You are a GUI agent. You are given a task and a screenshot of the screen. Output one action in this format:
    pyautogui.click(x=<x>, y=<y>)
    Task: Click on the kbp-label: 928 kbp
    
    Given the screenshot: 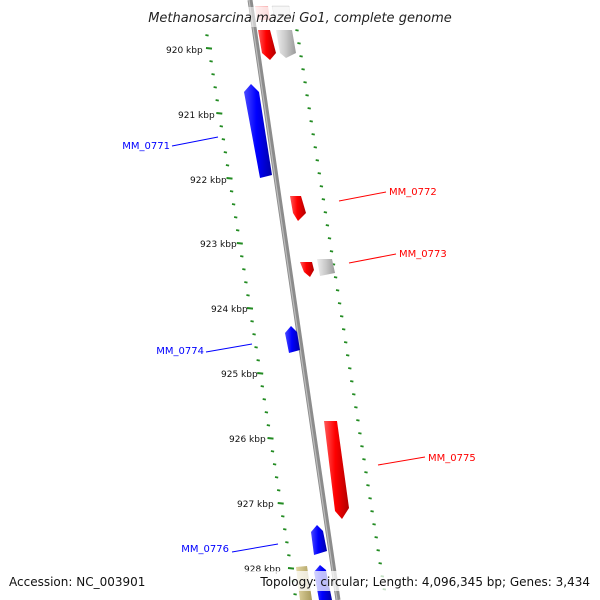 What is the action you would take?
    pyautogui.click(x=262, y=570)
    